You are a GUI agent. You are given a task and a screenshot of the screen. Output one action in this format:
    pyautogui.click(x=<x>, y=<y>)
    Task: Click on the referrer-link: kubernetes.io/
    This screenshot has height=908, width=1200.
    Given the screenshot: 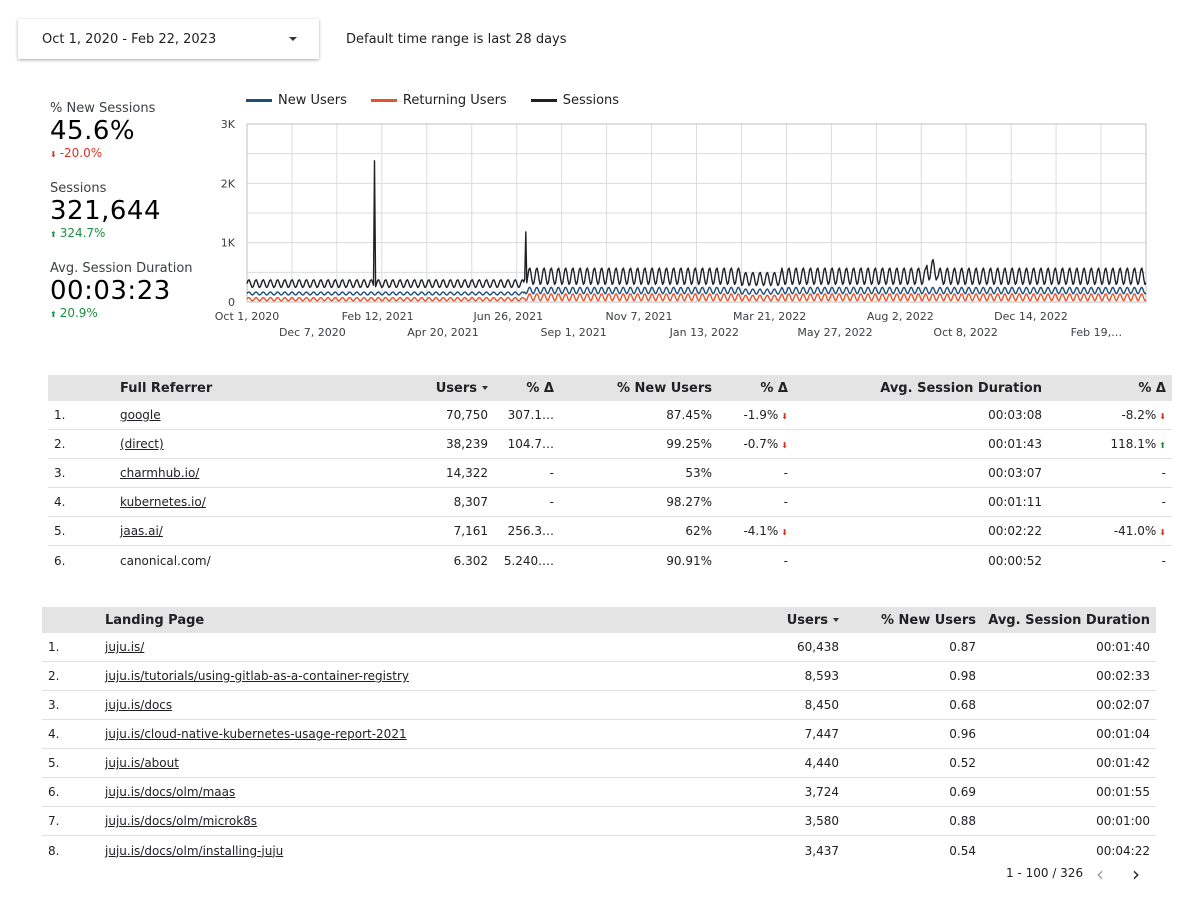 What is the action you would take?
    pyautogui.click(x=163, y=502)
    